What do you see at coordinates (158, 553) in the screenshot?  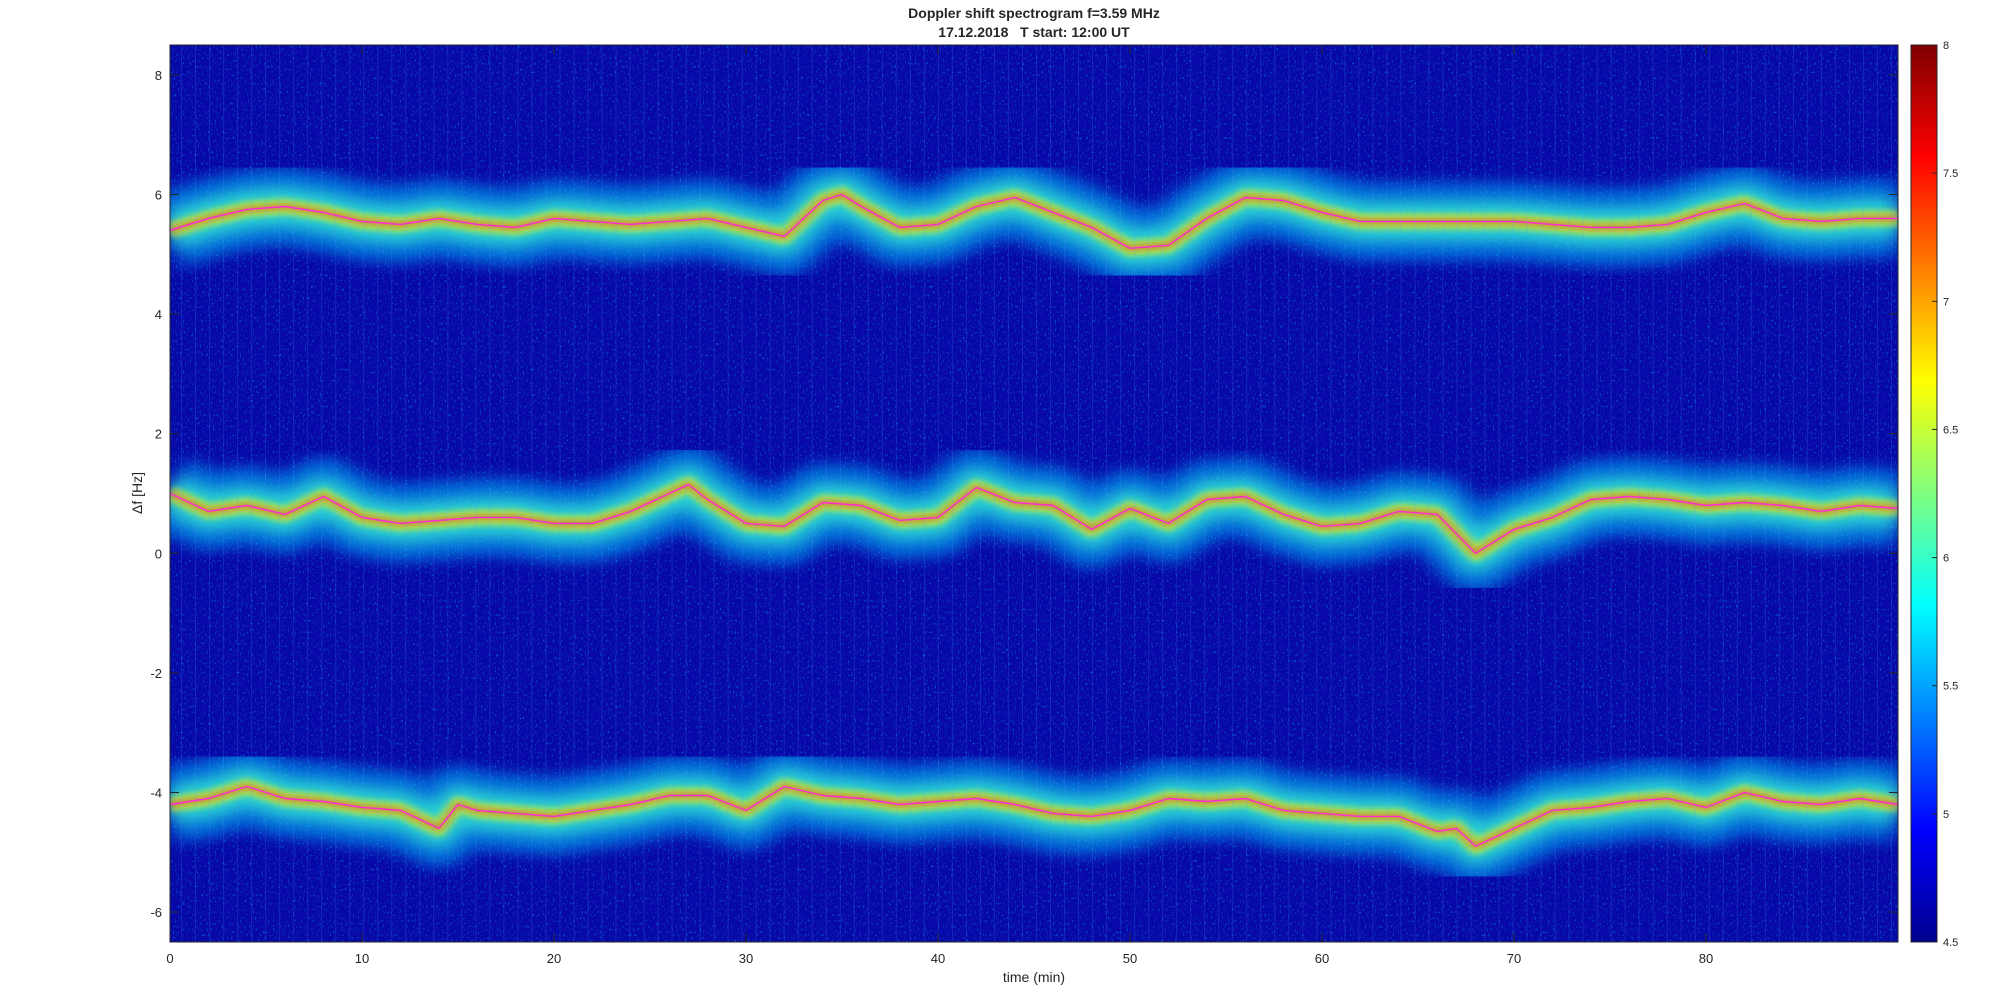 I see `y-tick-label: 0` at bounding box center [158, 553].